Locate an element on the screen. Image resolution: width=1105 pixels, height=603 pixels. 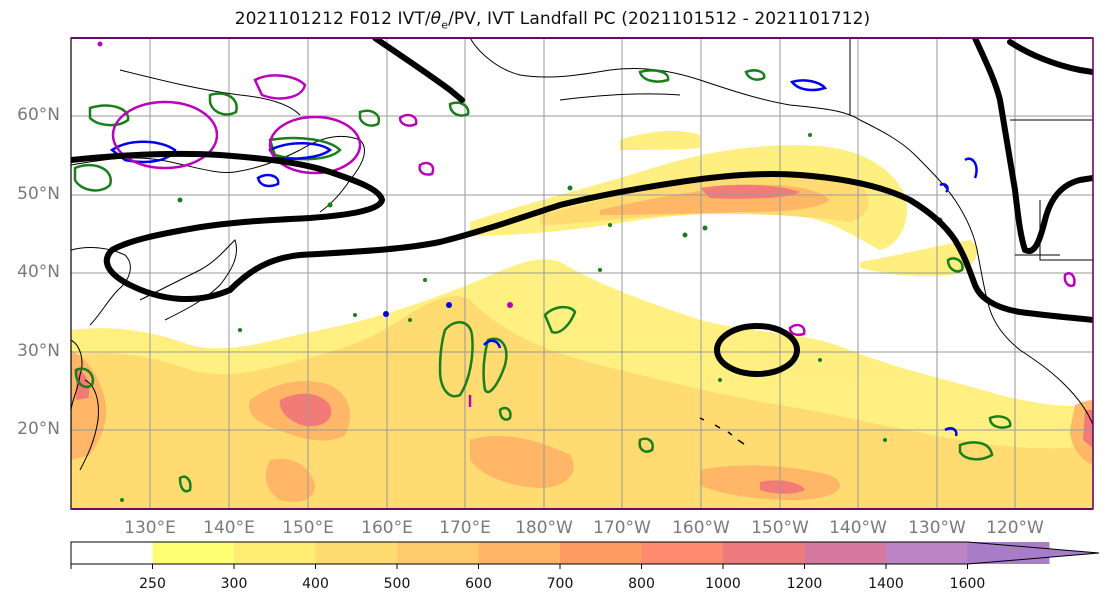
colorbar-tick-label: 250 is located at coordinates (152, 584).